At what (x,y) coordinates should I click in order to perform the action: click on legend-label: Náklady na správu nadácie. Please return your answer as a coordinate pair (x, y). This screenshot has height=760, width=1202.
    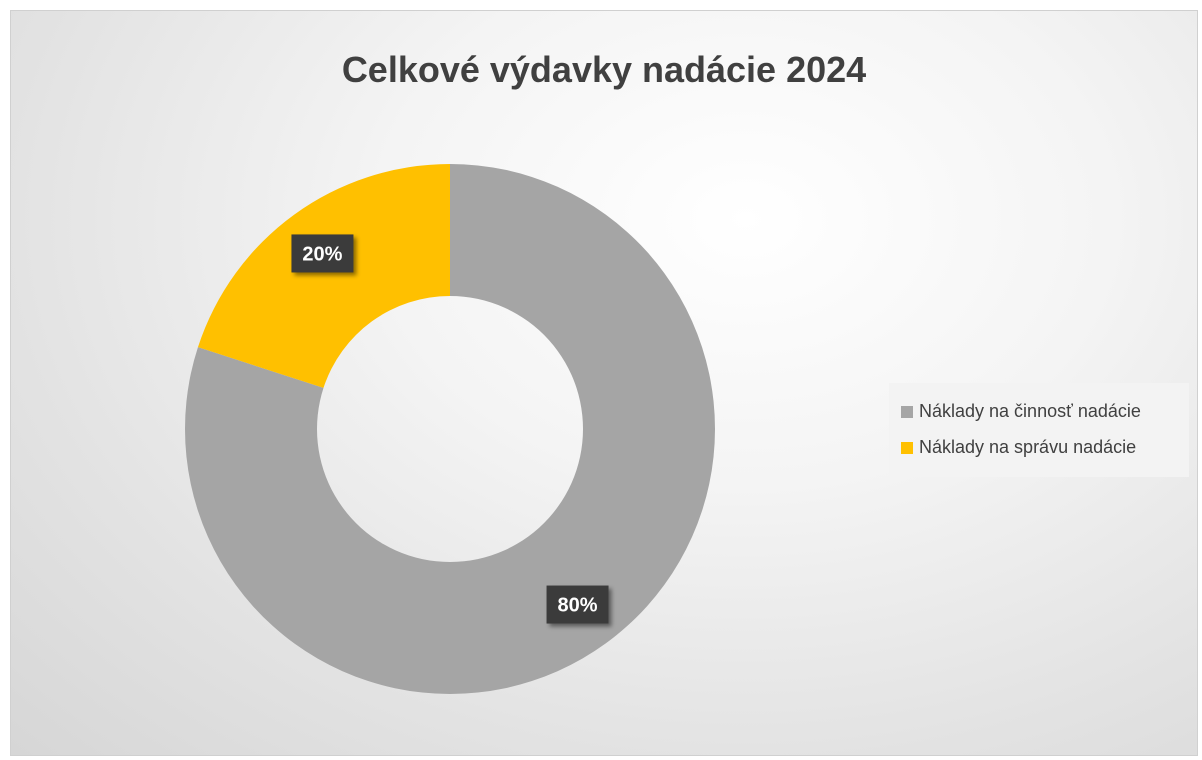
    Looking at the image, I should click on (1028, 447).